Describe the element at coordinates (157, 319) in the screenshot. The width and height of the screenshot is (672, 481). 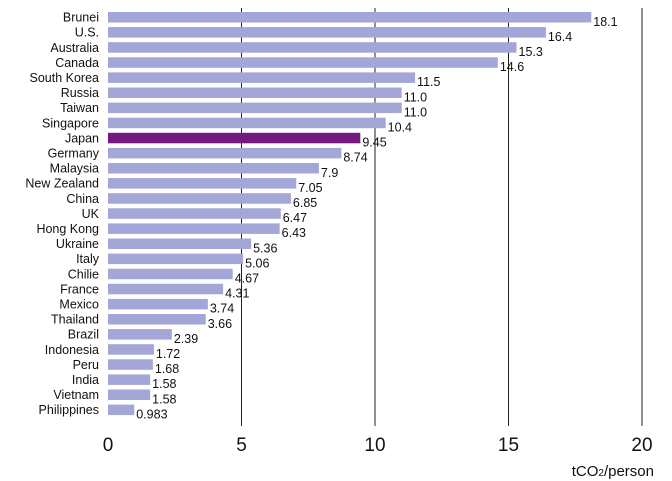
I see `bar-thailand` at that location.